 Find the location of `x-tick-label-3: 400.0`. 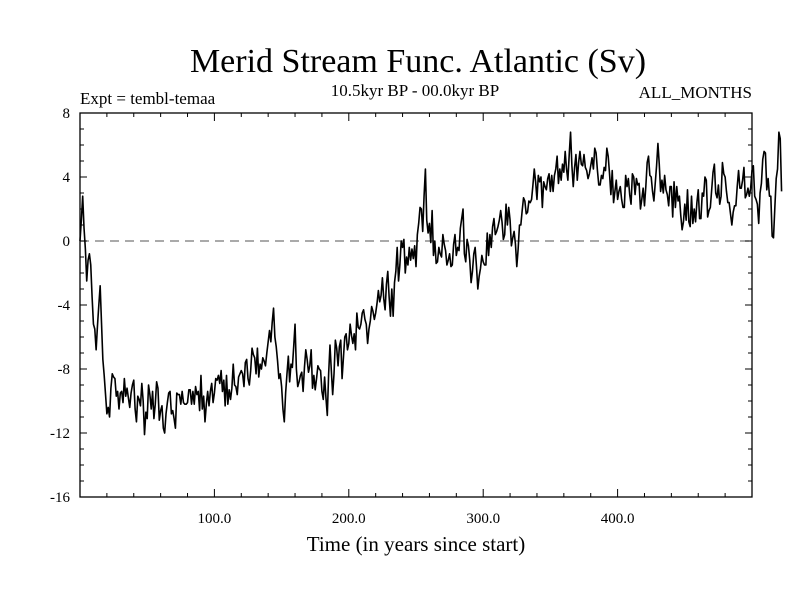

x-tick-label-3: 400.0 is located at coordinates (618, 519).